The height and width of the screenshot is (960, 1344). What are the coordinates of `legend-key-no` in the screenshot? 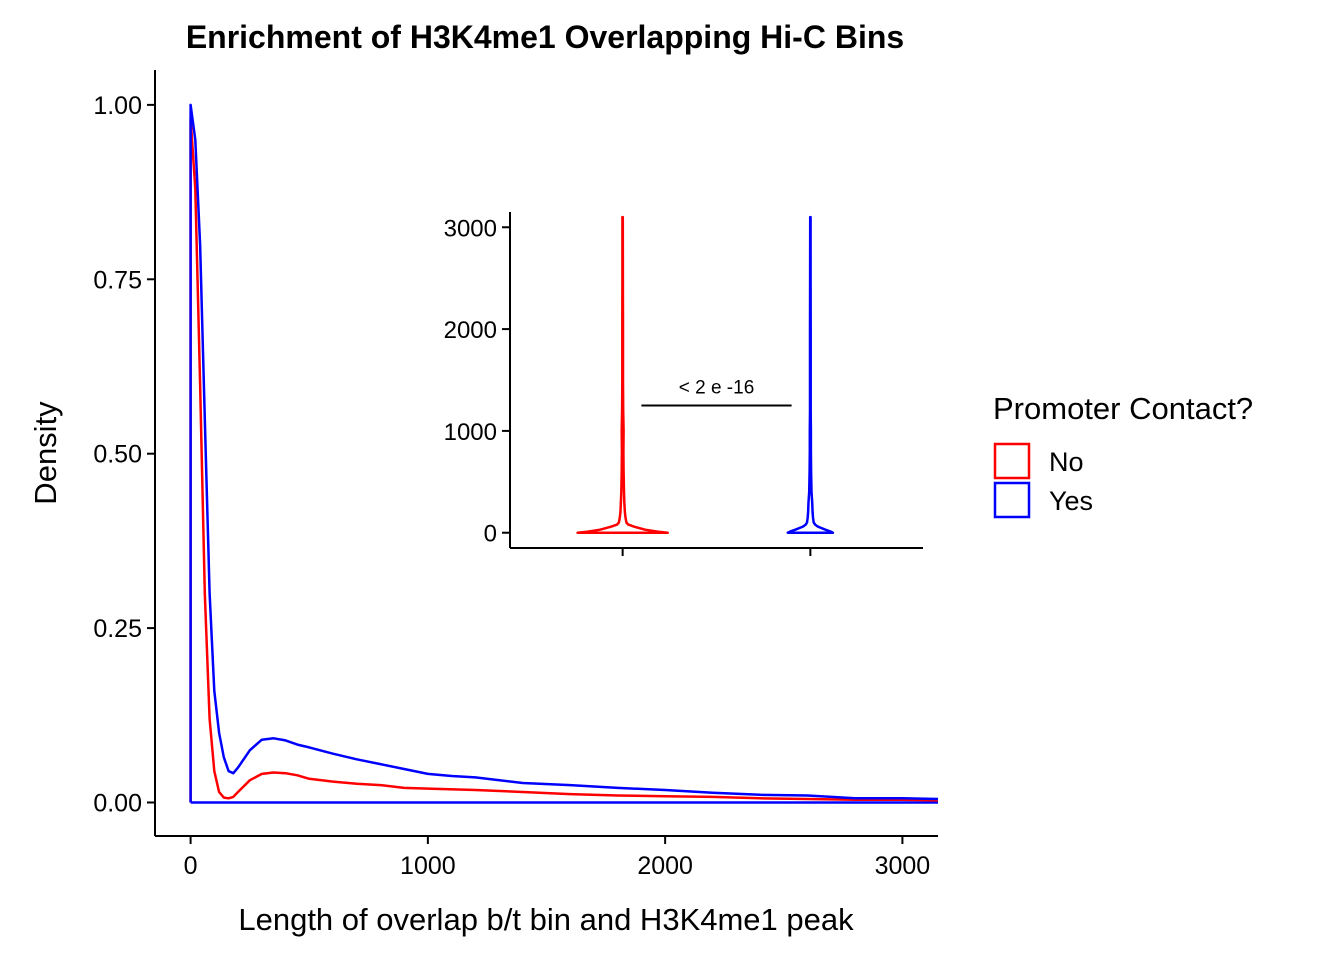 It's located at (1012, 461).